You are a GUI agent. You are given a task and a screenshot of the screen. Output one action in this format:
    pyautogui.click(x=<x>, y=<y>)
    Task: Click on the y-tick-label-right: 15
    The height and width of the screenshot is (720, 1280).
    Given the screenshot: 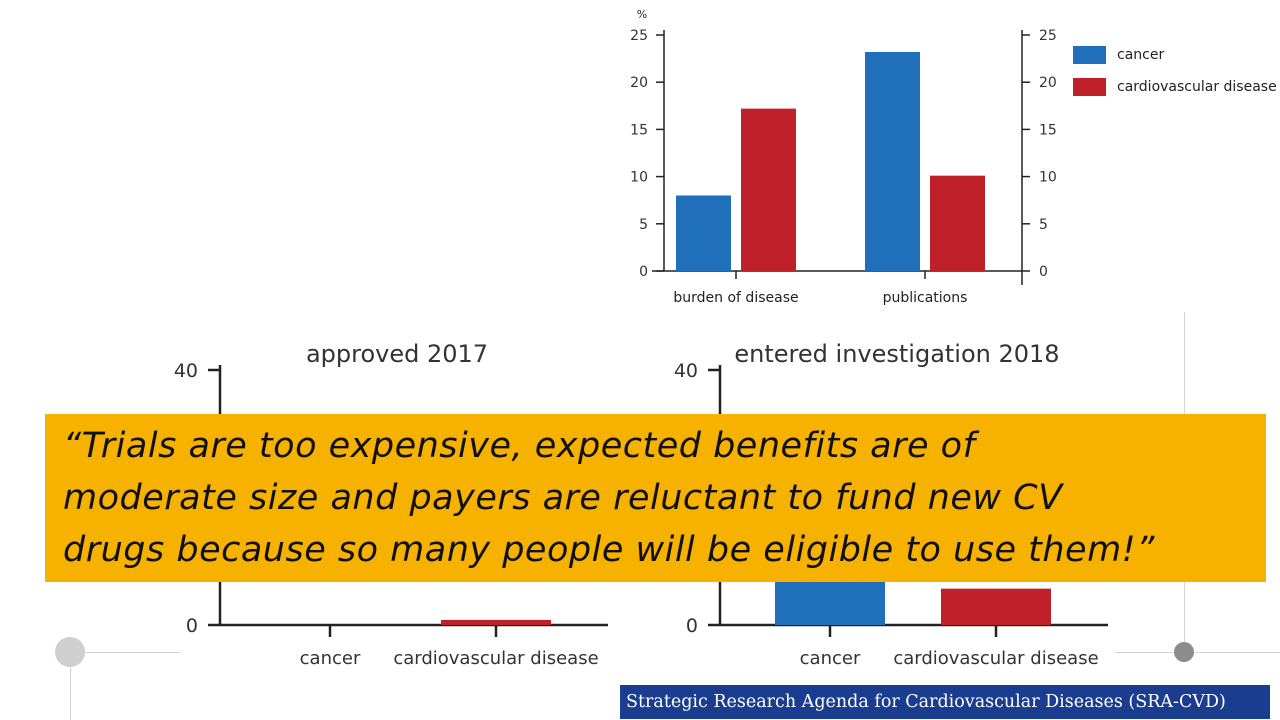 What is the action you would take?
    pyautogui.click(x=1048, y=130)
    